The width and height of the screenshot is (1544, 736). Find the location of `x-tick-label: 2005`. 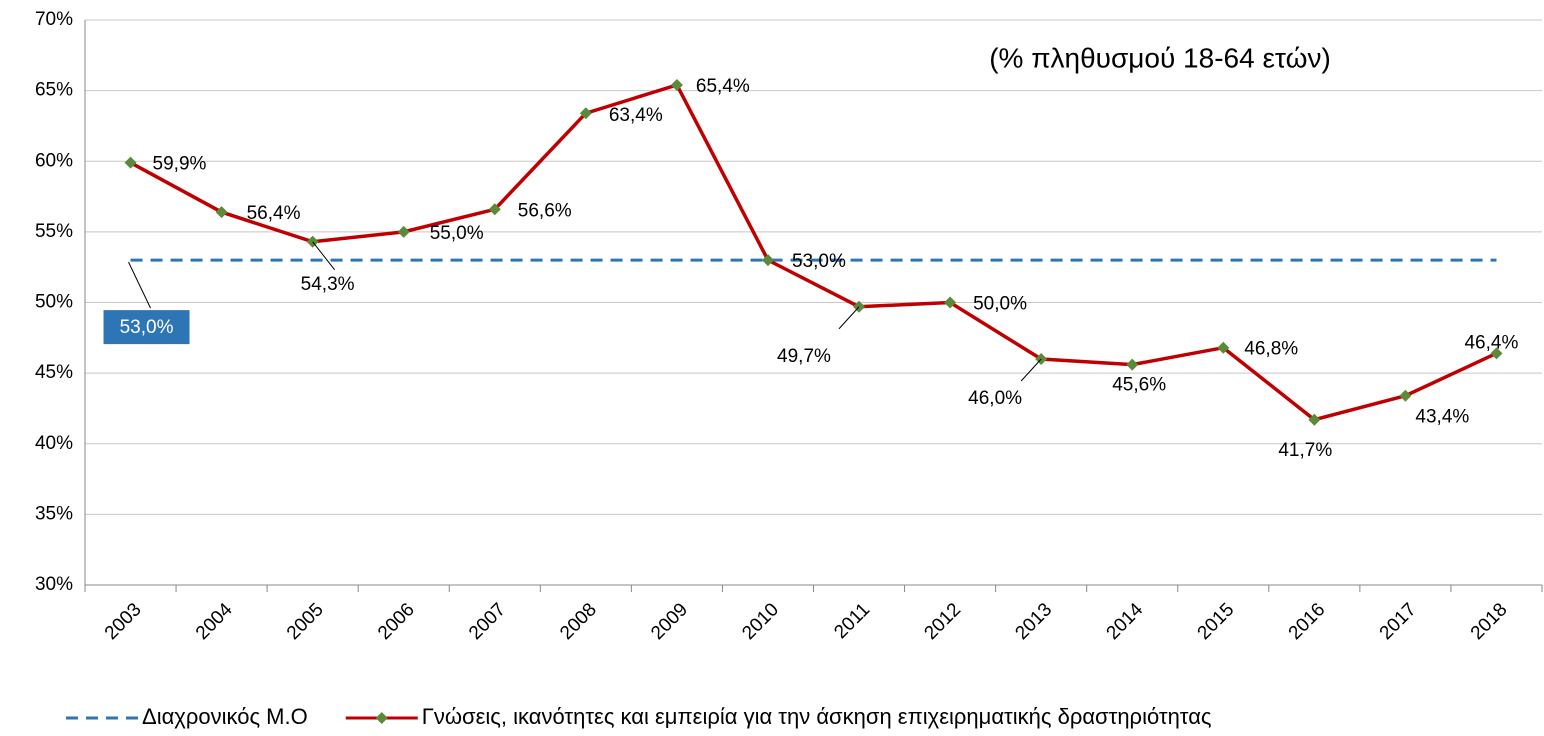

x-tick-label: 2005 is located at coordinates (305, 621).